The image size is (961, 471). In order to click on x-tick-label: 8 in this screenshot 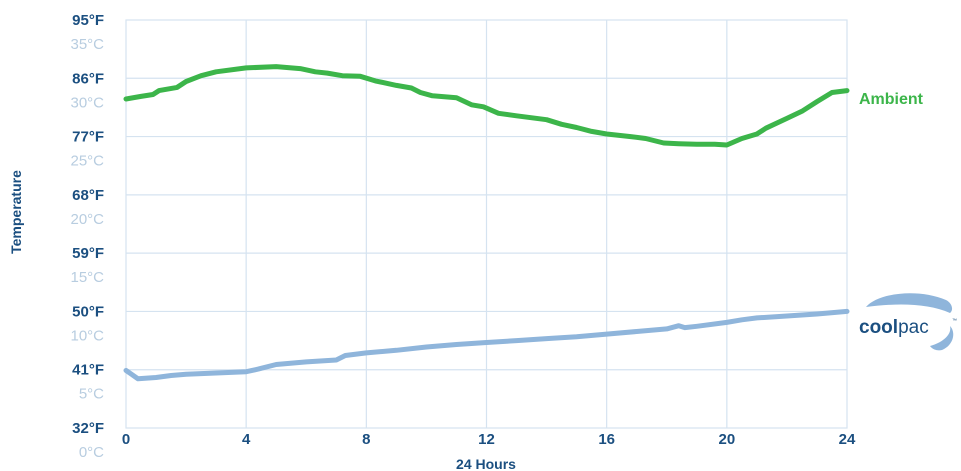, I will do `click(366, 439)`.